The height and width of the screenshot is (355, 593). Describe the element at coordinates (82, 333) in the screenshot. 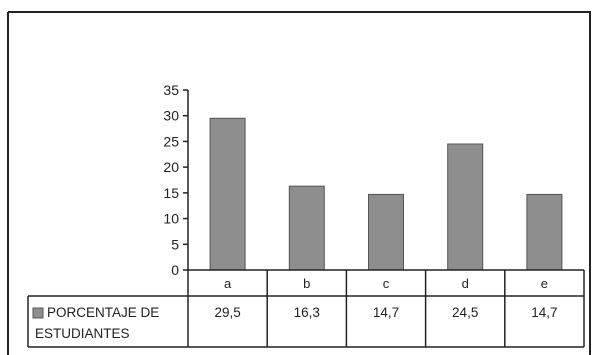

I see `legend-label-line-2: ESTUDIANTES` at that location.